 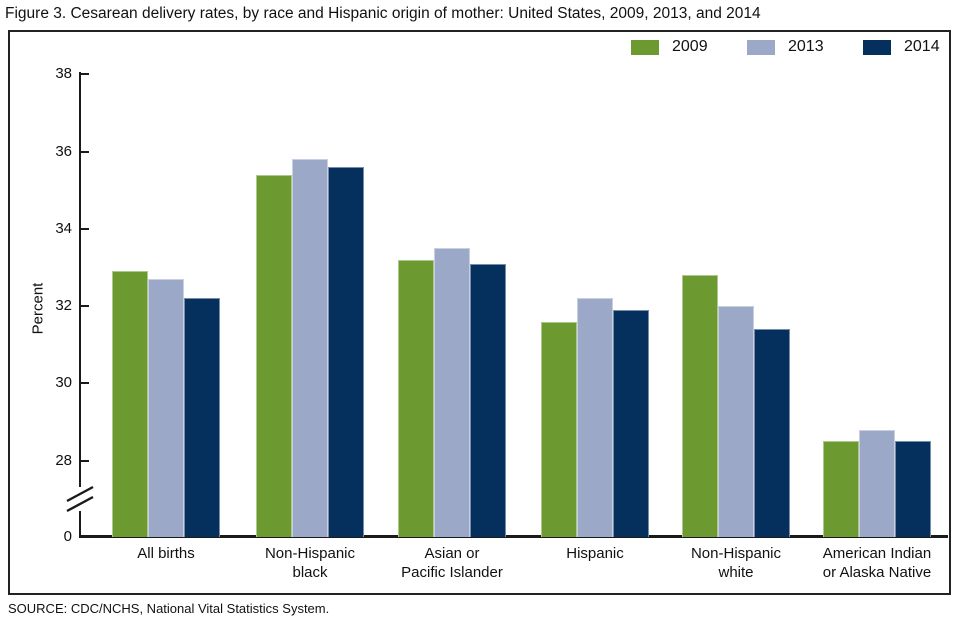 I want to click on y-axis-line, so click(x=80, y=305).